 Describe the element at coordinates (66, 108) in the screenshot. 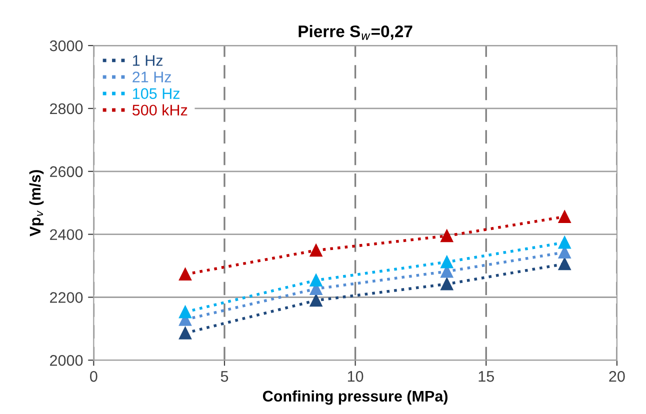

I see `y-tick-label: 2800` at that location.